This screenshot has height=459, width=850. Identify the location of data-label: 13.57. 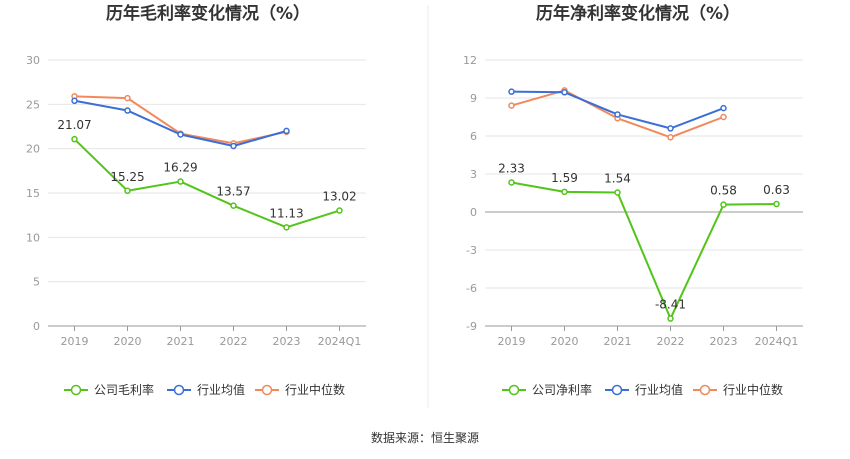
(233, 192).